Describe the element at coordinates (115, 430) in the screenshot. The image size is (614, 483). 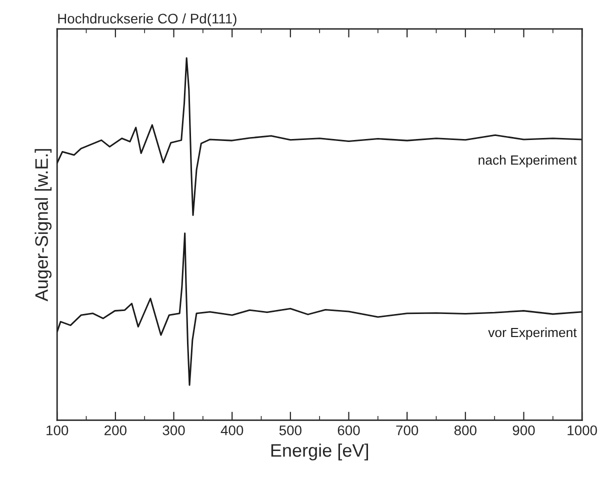
I see `x-tick-label: 200` at that location.